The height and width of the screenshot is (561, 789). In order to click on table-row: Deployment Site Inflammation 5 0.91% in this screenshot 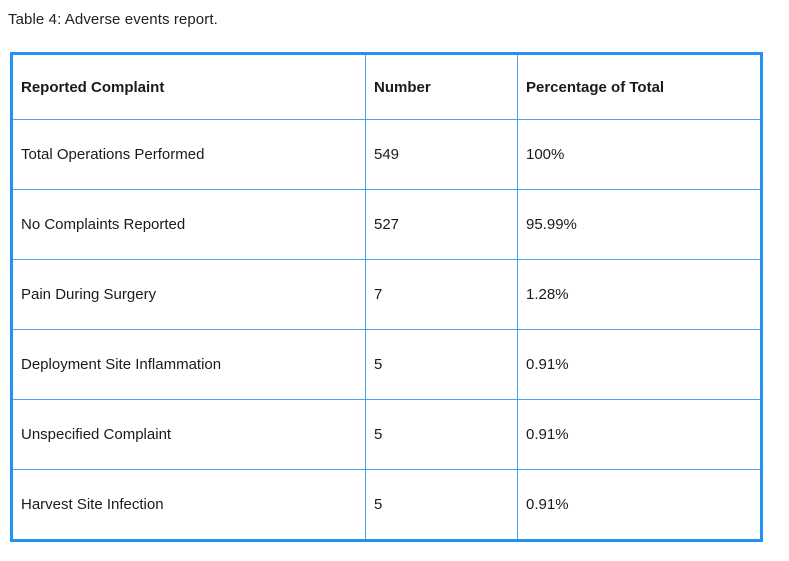, I will do `click(386, 364)`.